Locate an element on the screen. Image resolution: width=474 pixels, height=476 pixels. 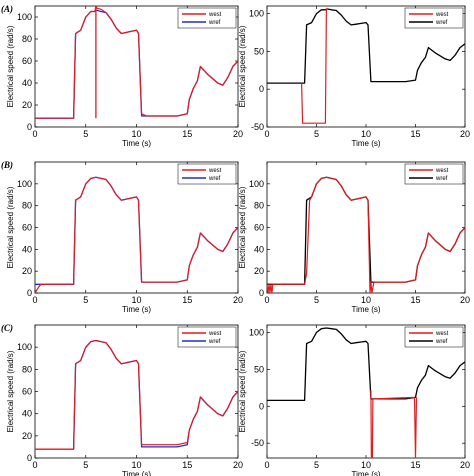
row-label: (C) is located at coordinates (7, 328).